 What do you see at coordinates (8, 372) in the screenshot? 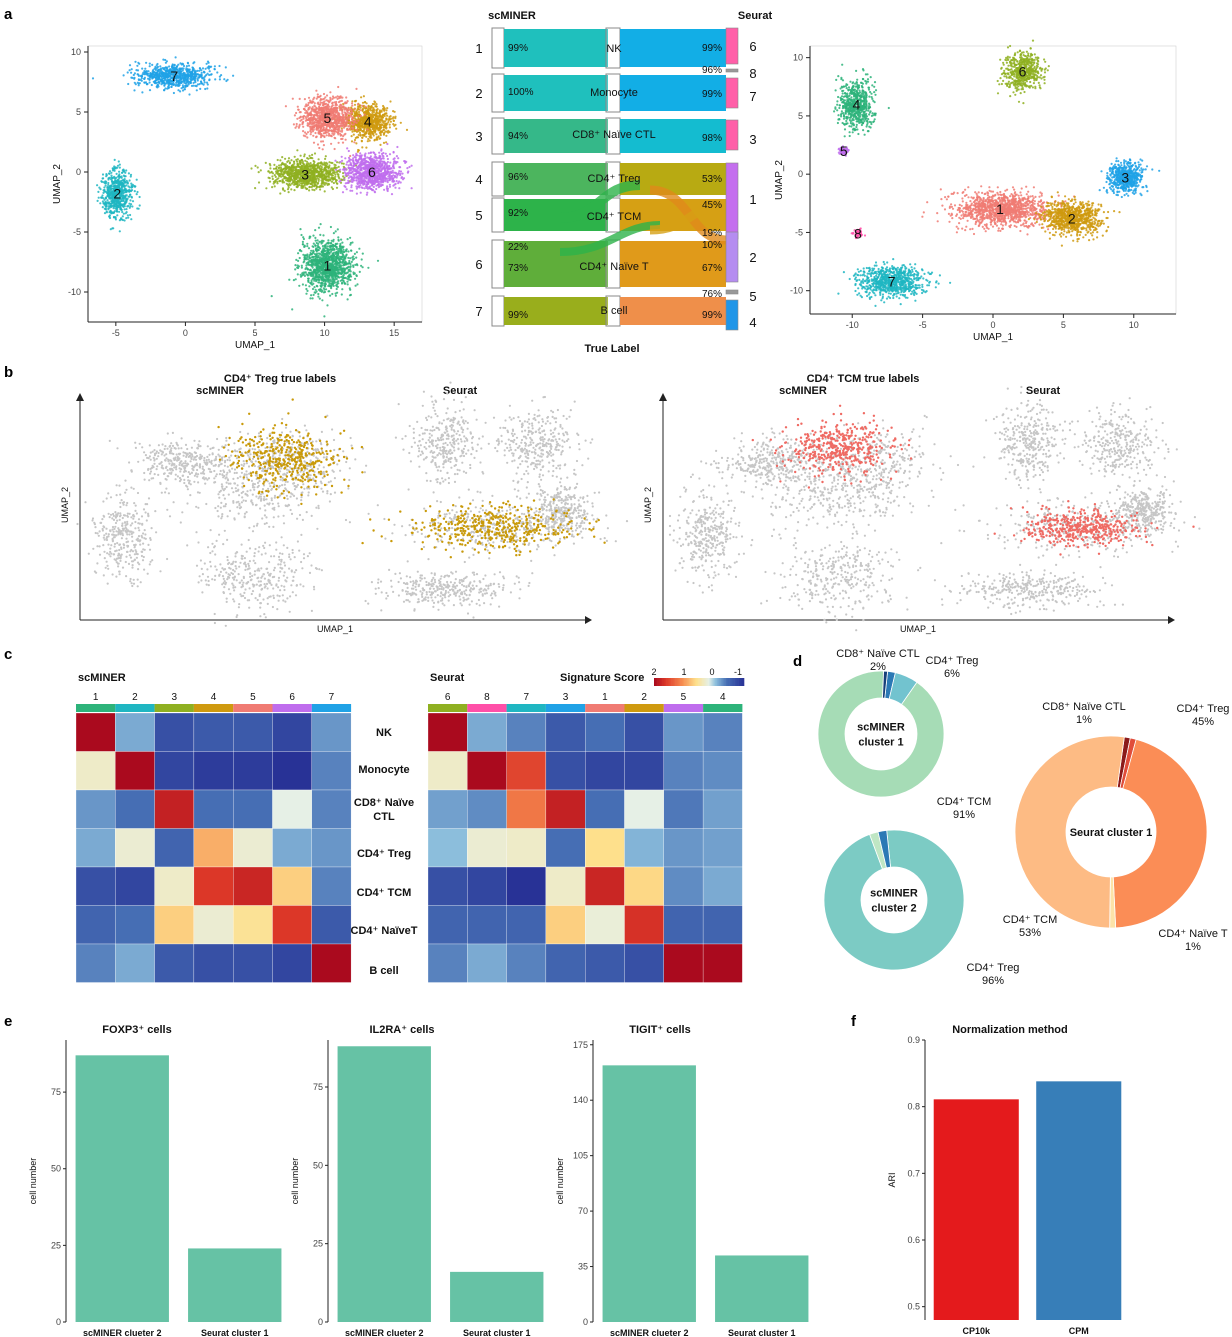
I see `panel-label-b: b` at bounding box center [8, 372].